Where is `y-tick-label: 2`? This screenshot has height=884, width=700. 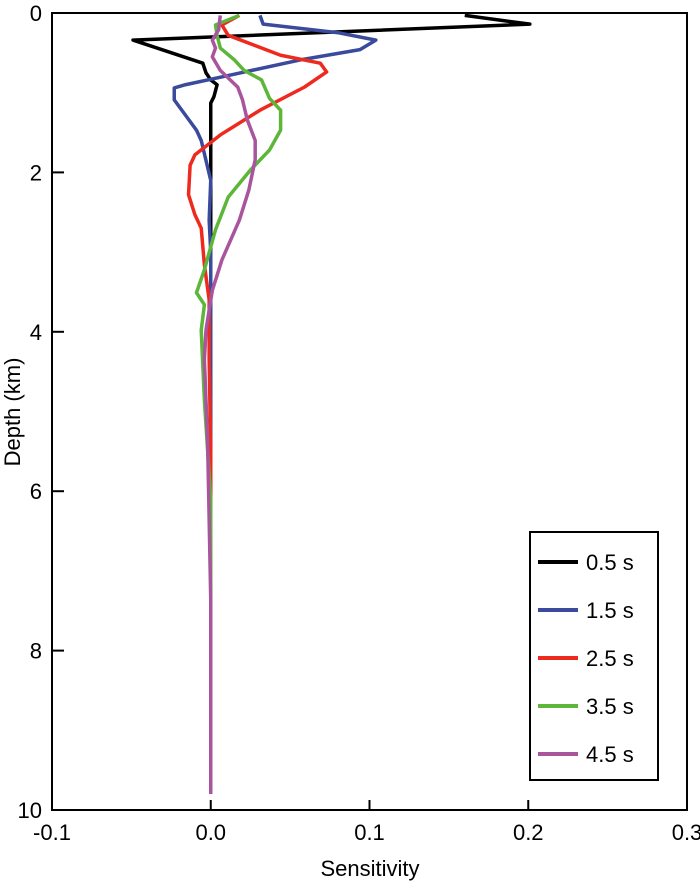
y-tick-label: 2 is located at coordinates (36, 172).